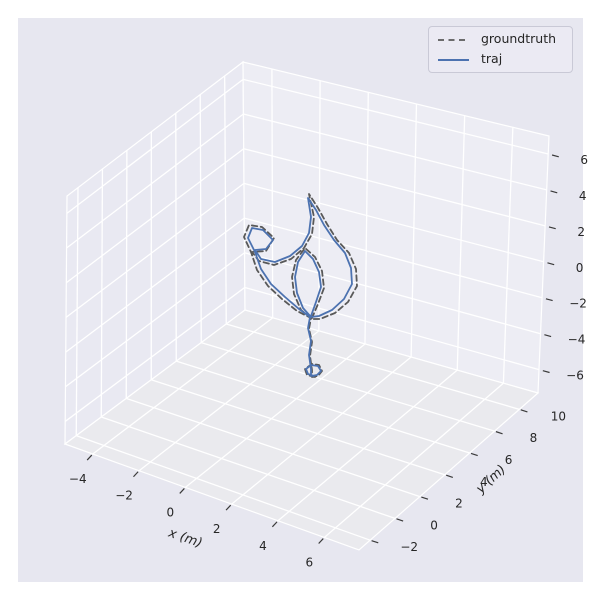 Image resolution: width=600 pixels, height=600 pixels. I want to click on z-tick-label: 4, so click(583, 196).